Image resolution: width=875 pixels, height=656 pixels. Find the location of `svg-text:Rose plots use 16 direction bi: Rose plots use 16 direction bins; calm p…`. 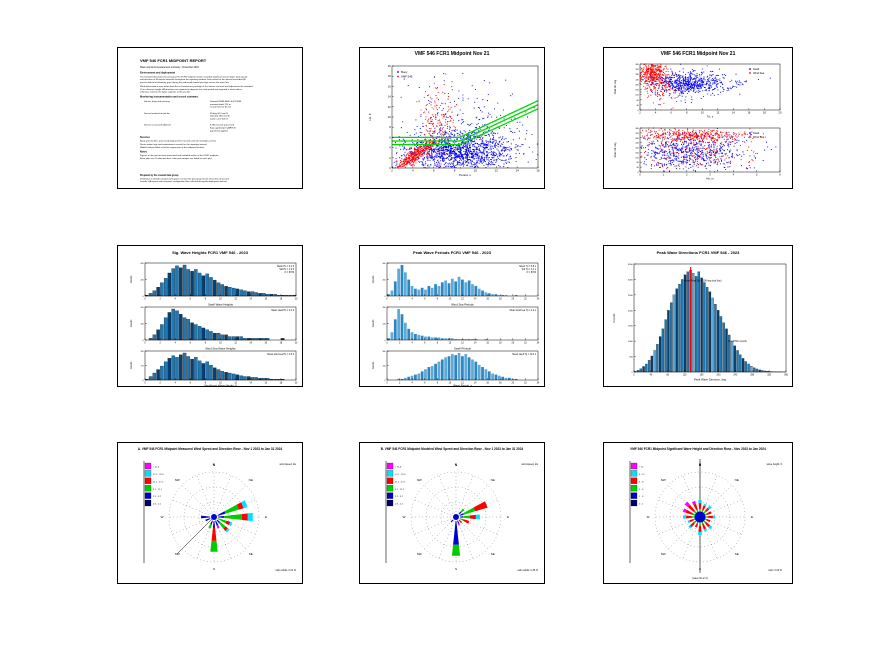

svg-text:Rose plots use 16 direction bi: Rose plots use 16 direction bins; calm p… is located at coordinates (176, 158).